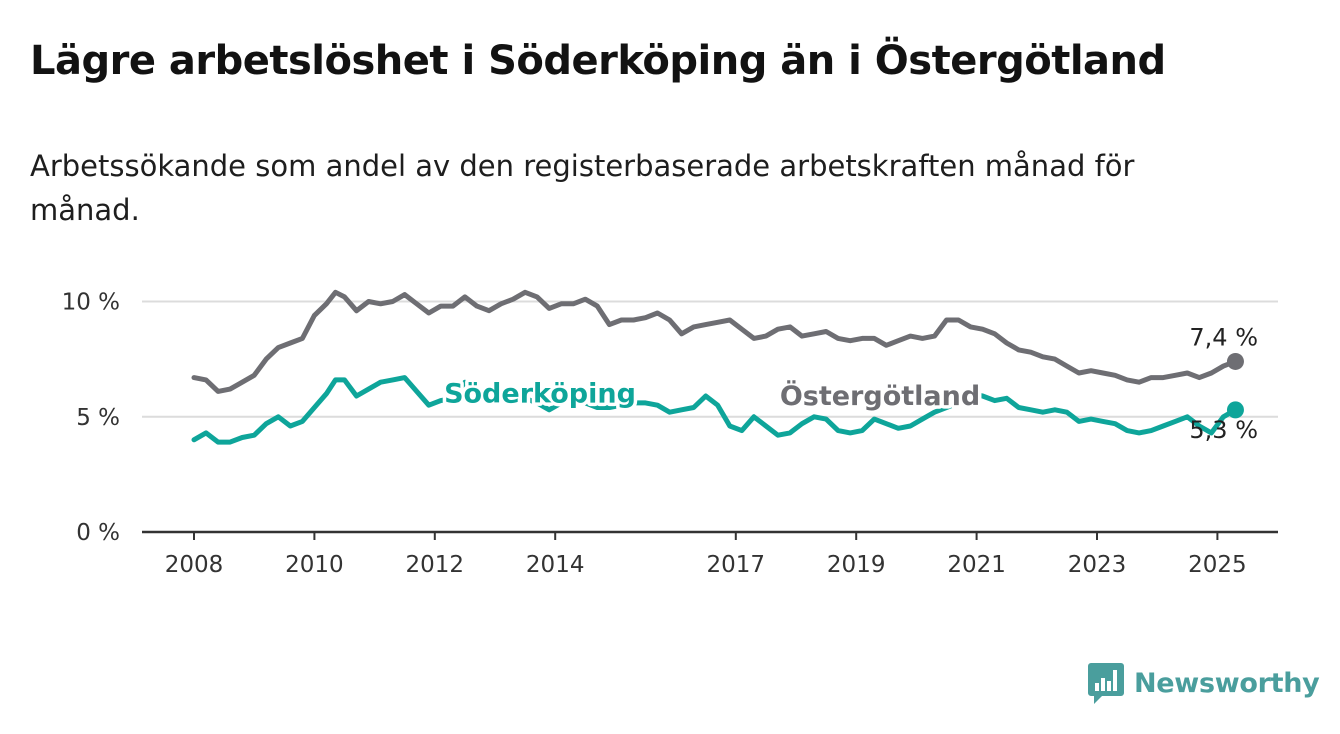  Describe the element at coordinates (856, 565) in the screenshot. I see `x-tick-label: 2019` at that location.